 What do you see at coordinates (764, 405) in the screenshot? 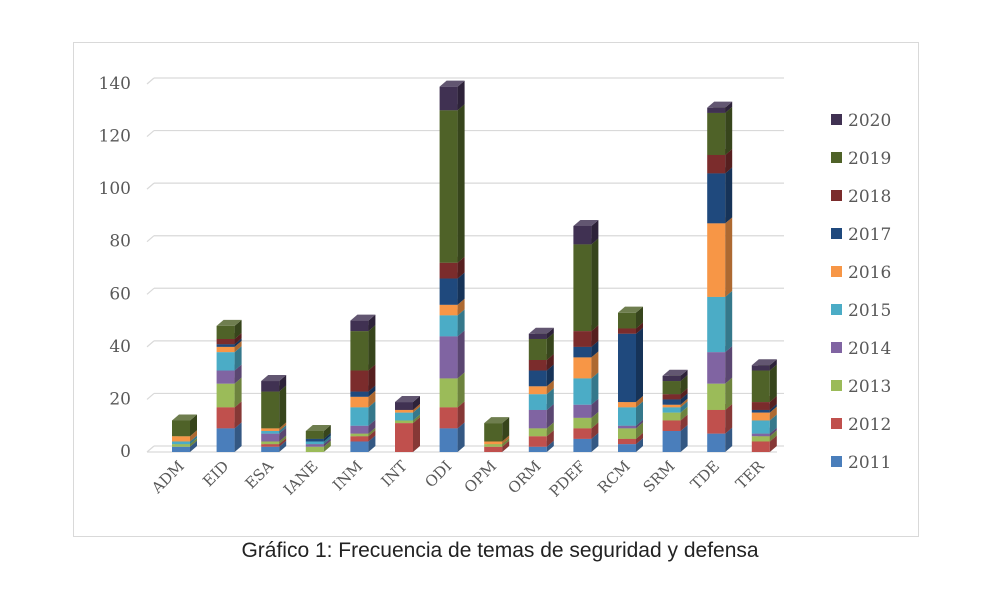
I see `bar-stack-ter` at bounding box center [764, 405].